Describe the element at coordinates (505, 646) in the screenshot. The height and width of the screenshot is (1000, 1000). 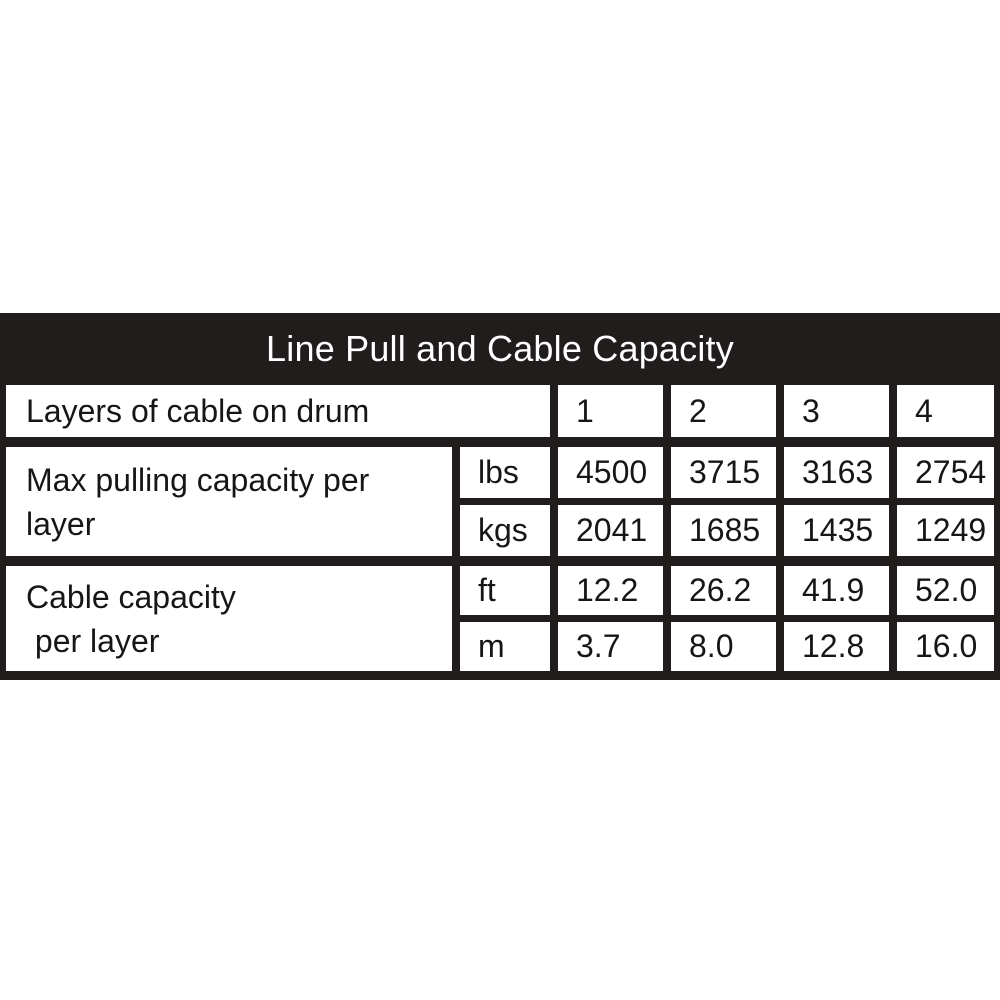
I see `cable-capacity-m-unit: m` at that location.